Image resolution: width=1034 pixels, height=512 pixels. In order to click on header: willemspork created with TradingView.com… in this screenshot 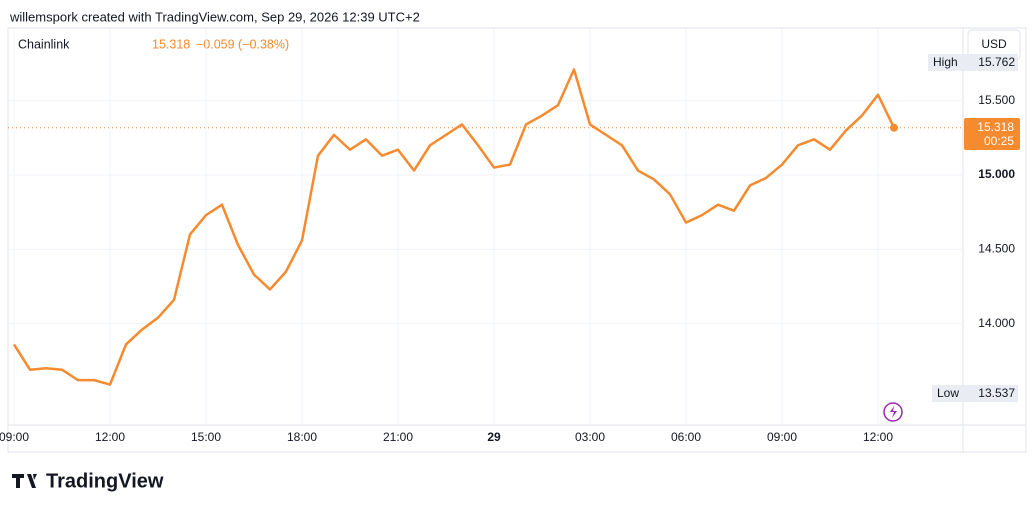, I will do `click(214, 16)`.